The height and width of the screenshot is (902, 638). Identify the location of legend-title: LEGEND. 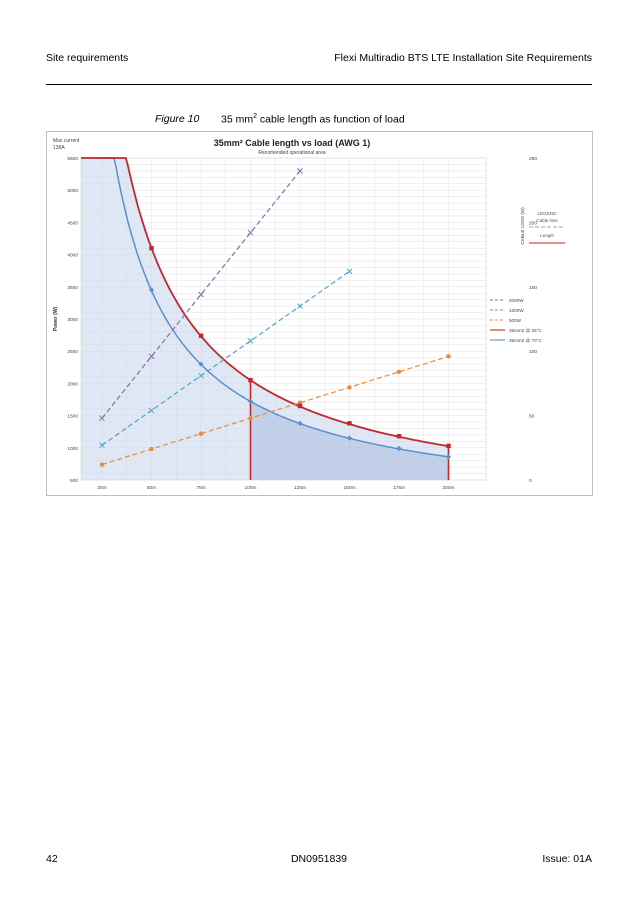
(548, 213).